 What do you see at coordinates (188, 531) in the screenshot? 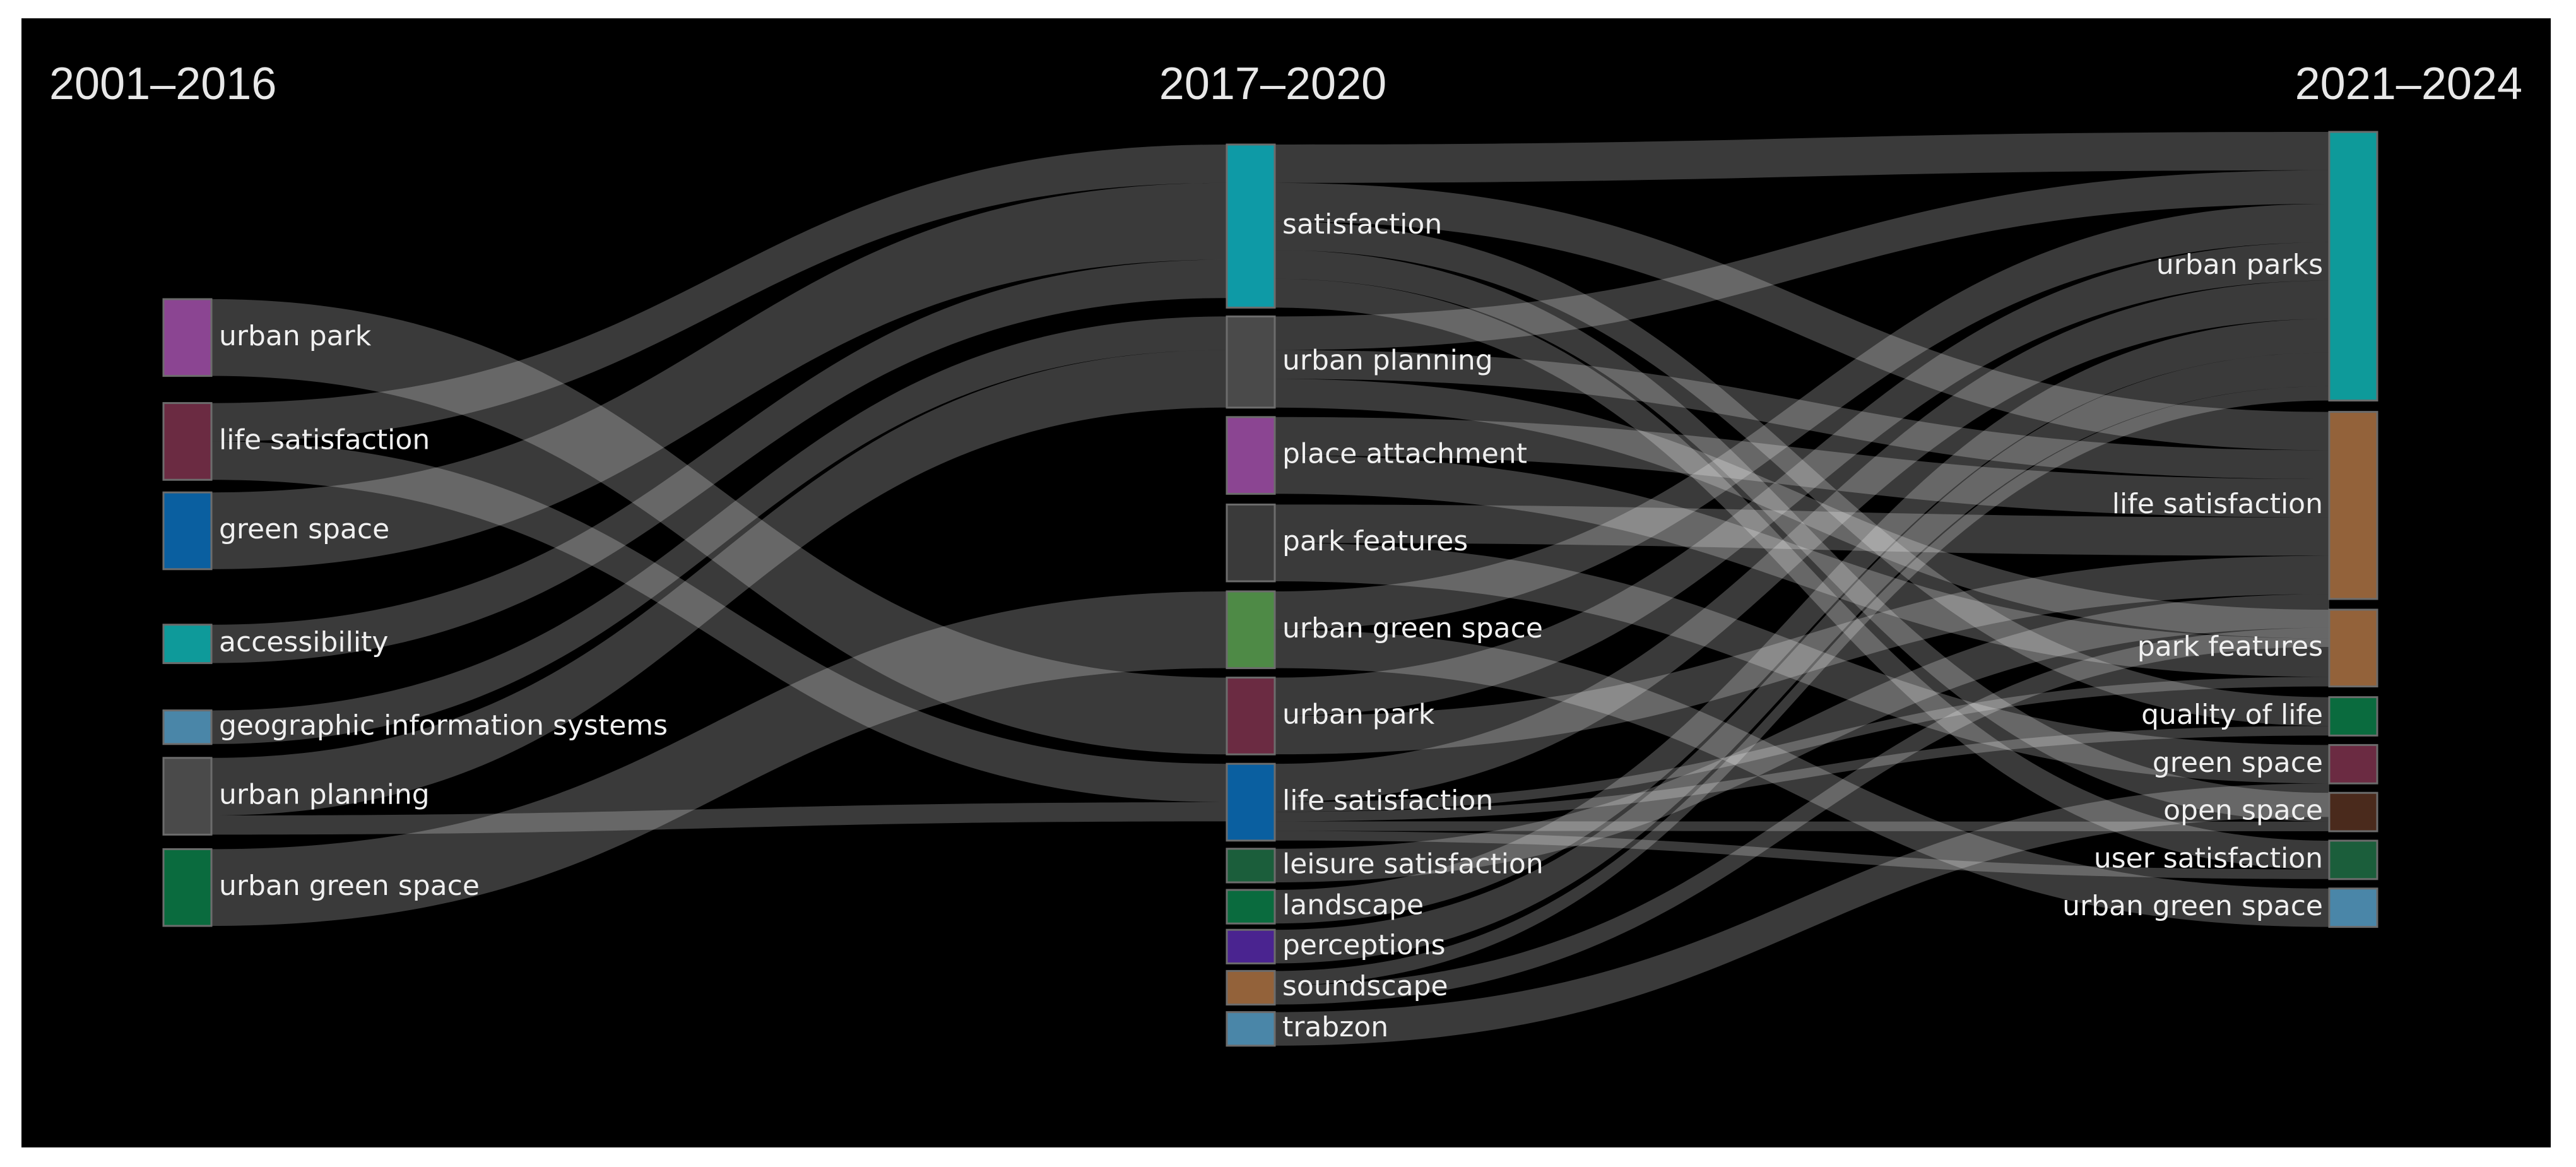
I see `node-a_green_space` at bounding box center [188, 531].